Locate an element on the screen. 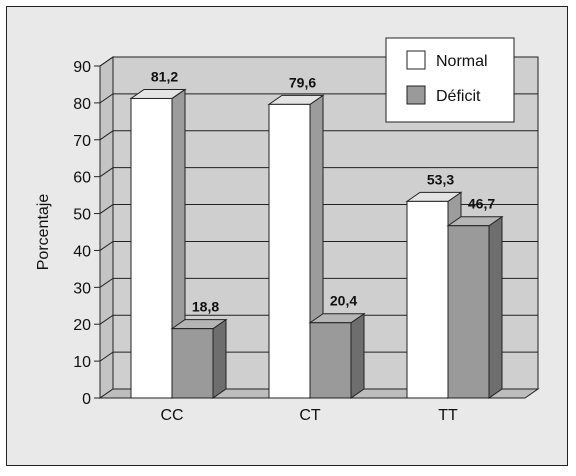  y-tick-label: 70 is located at coordinates (82, 141).